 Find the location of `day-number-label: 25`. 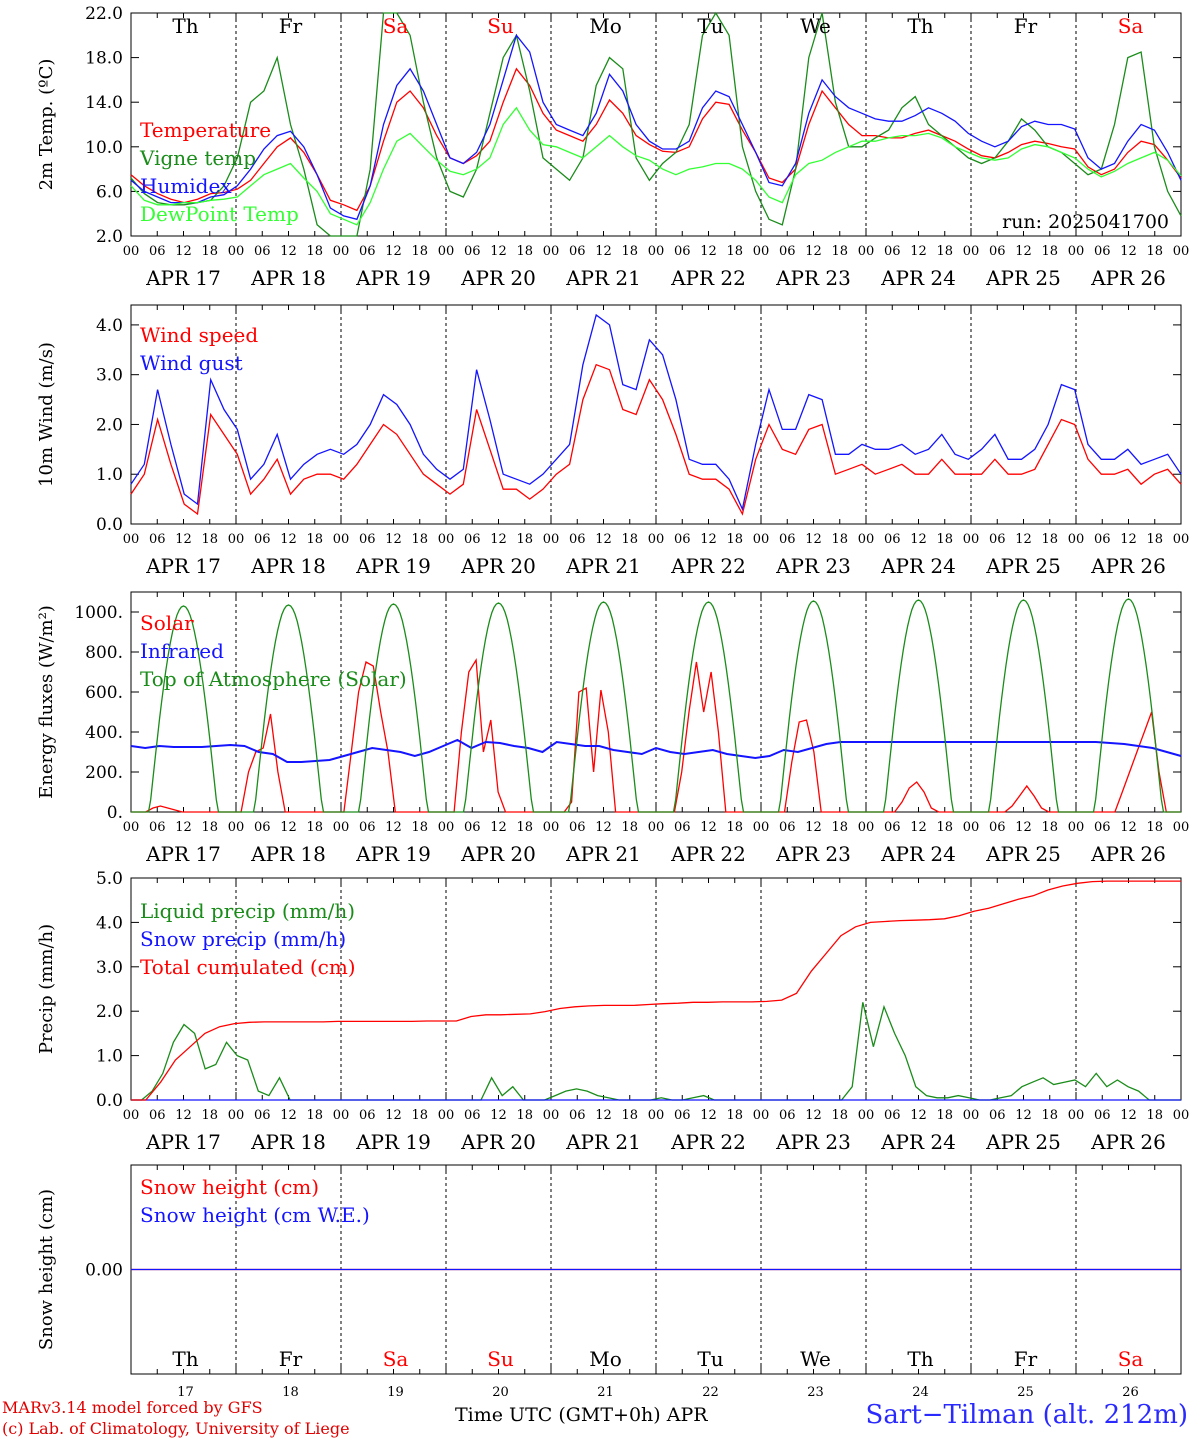

day-number-label: 25 is located at coordinates (1025, 1392).